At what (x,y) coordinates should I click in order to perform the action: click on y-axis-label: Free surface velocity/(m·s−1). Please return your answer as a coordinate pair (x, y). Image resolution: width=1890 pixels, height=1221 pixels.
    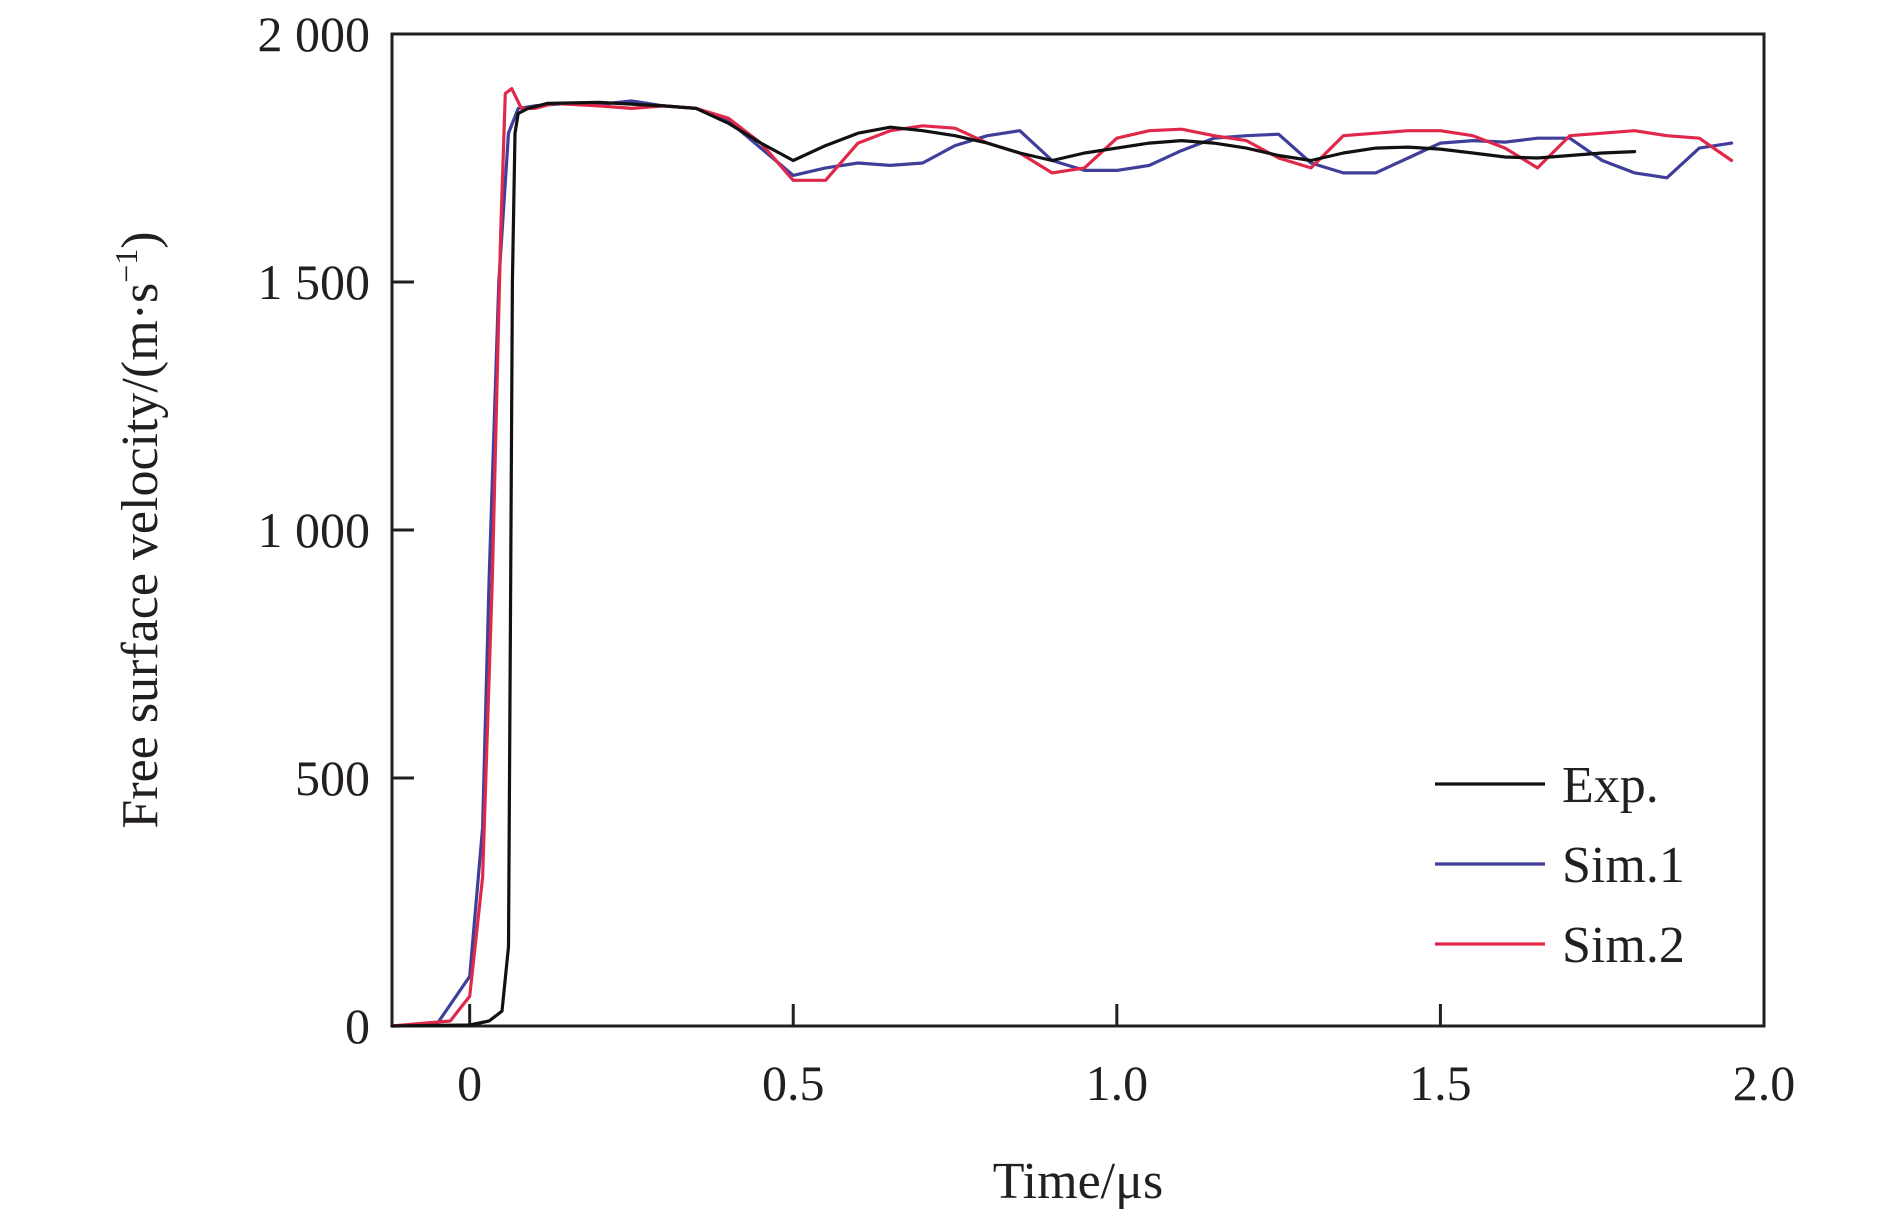
    Looking at the image, I should click on (138, 529).